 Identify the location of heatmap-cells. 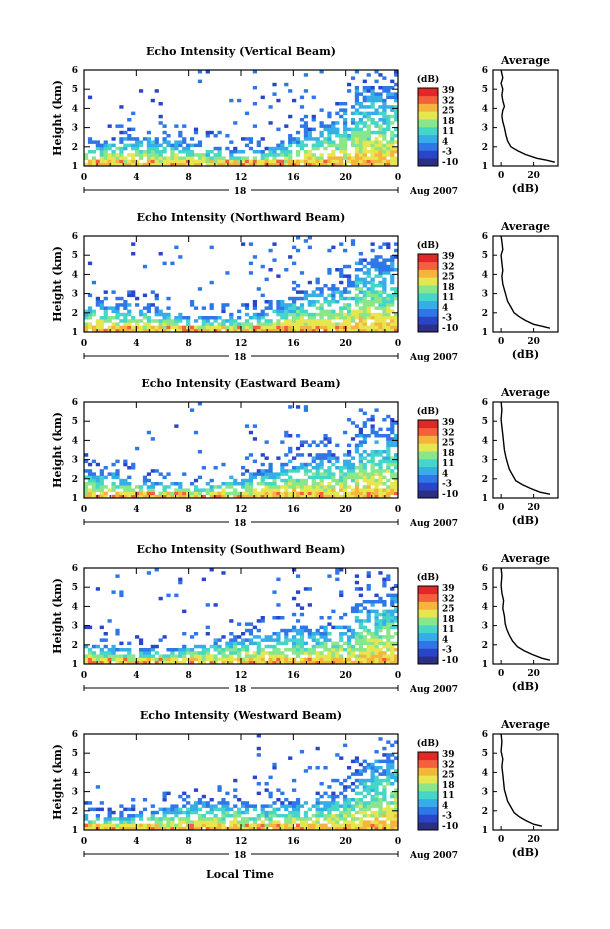
(241, 284).